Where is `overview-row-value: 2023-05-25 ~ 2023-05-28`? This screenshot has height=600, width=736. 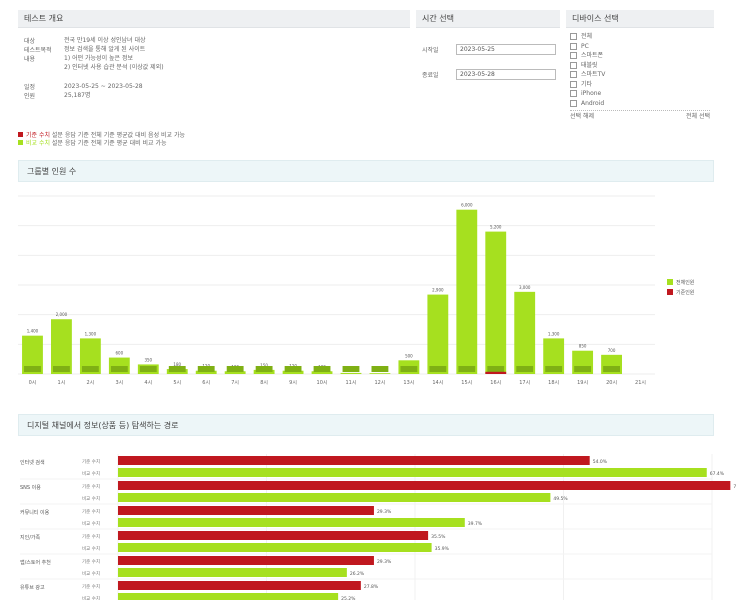 overview-row-value: 2023-05-25 ~ 2023-05-28 is located at coordinates (103, 86).